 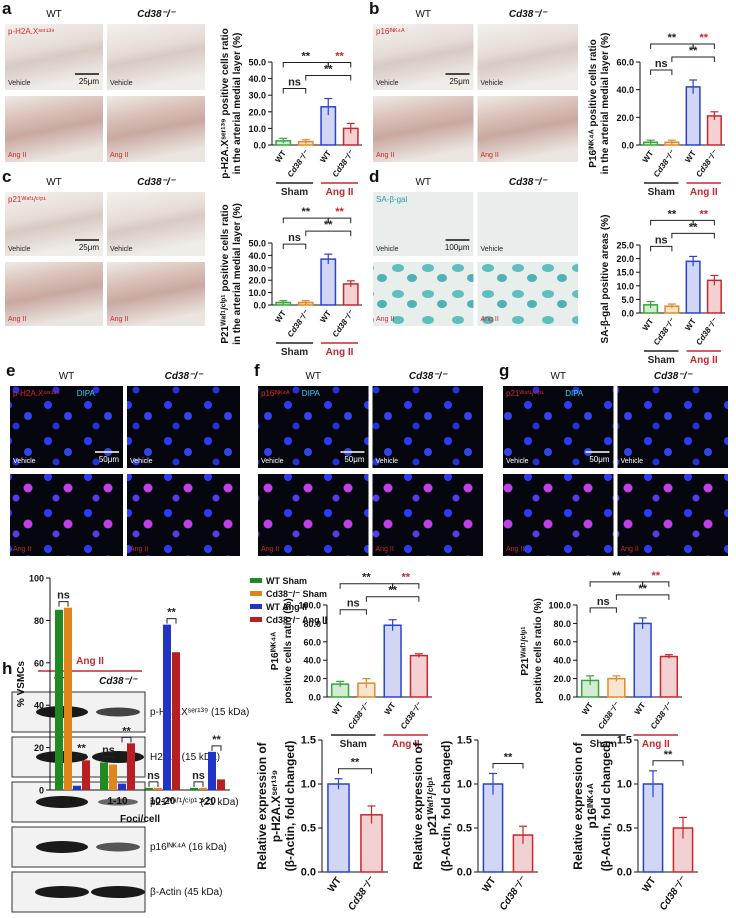 I want to click on x-axis-label: Foci/cell, so click(x=140, y=819).